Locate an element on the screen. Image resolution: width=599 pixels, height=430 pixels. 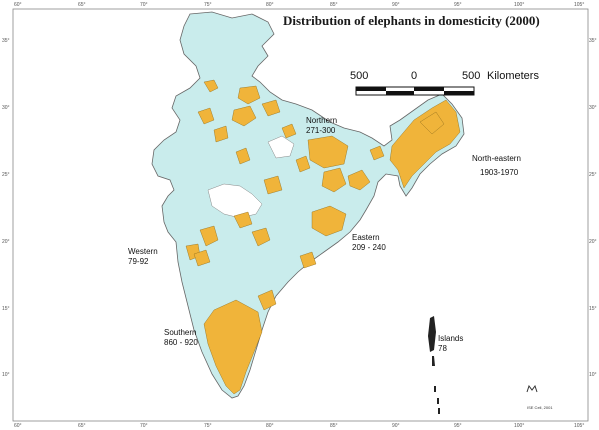
islands-shapes is located at coordinates (434, 365).